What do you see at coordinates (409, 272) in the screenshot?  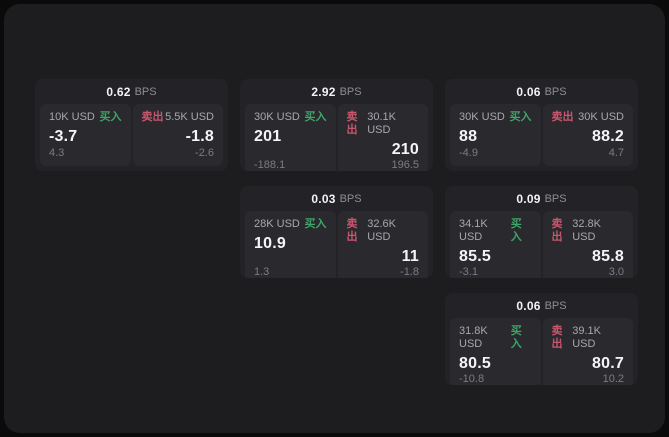 I see `sell-sub-value: -1.8` at bounding box center [409, 272].